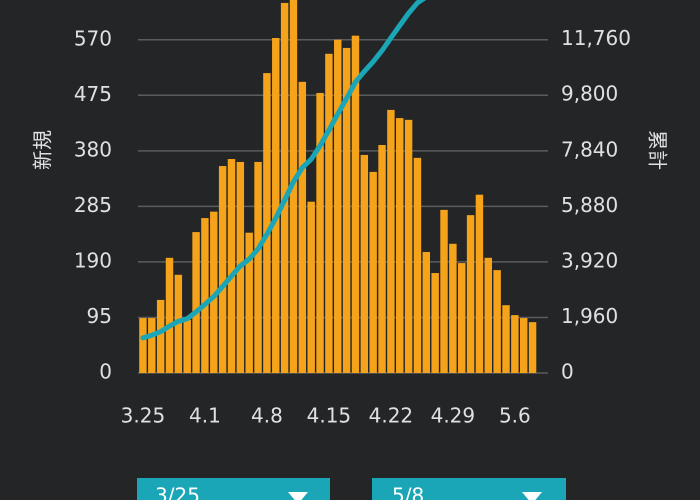 The height and width of the screenshot is (500, 700). What do you see at coordinates (143, 416) in the screenshot?
I see `x-tick-label: 3.25` at bounding box center [143, 416].